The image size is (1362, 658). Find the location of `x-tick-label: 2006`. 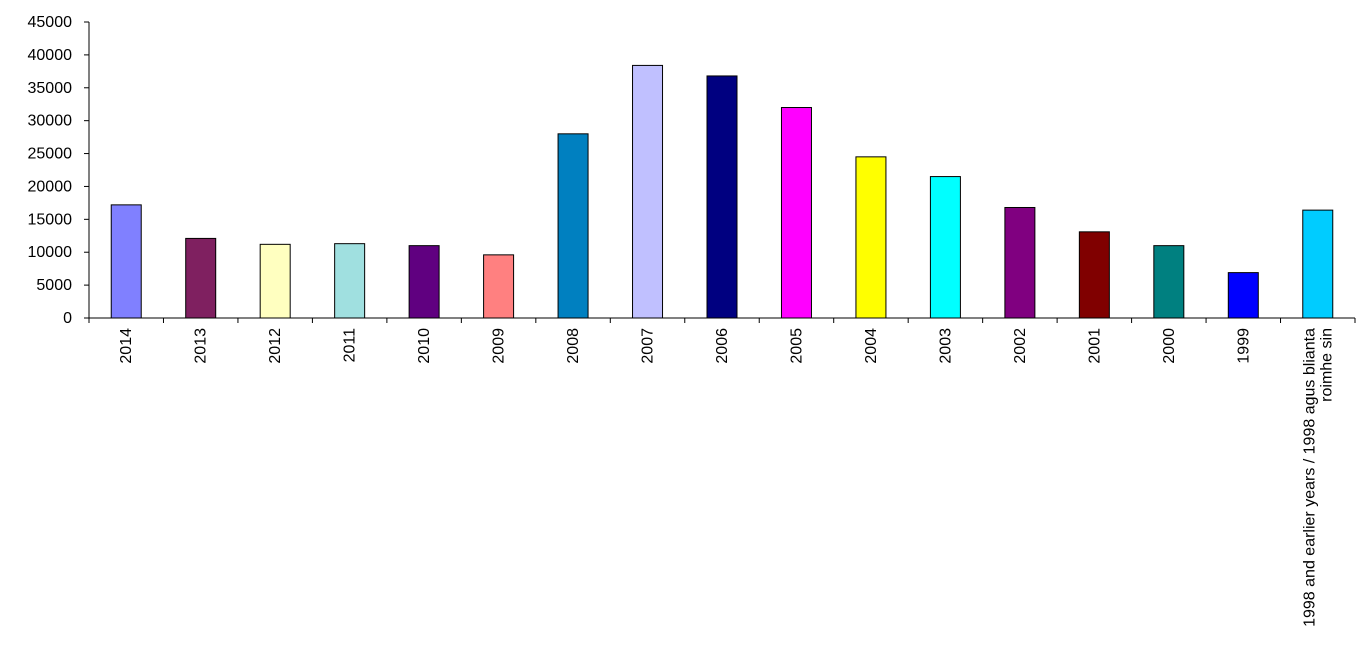

x-tick-label: 2006 is located at coordinates (722, 346).